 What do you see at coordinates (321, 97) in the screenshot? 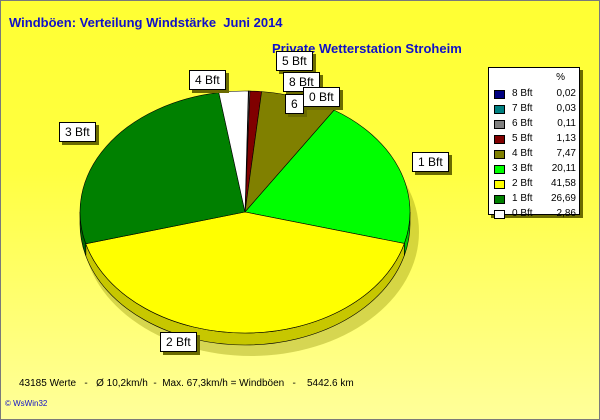
I see `slice-label-0-bft: 0 Bft` at bounding box center [321, 97].